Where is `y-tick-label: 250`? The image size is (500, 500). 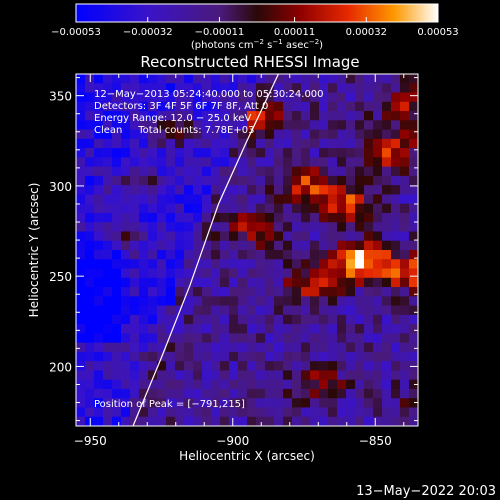
y-tick-label: 250 is located at coordinates (60, 277).